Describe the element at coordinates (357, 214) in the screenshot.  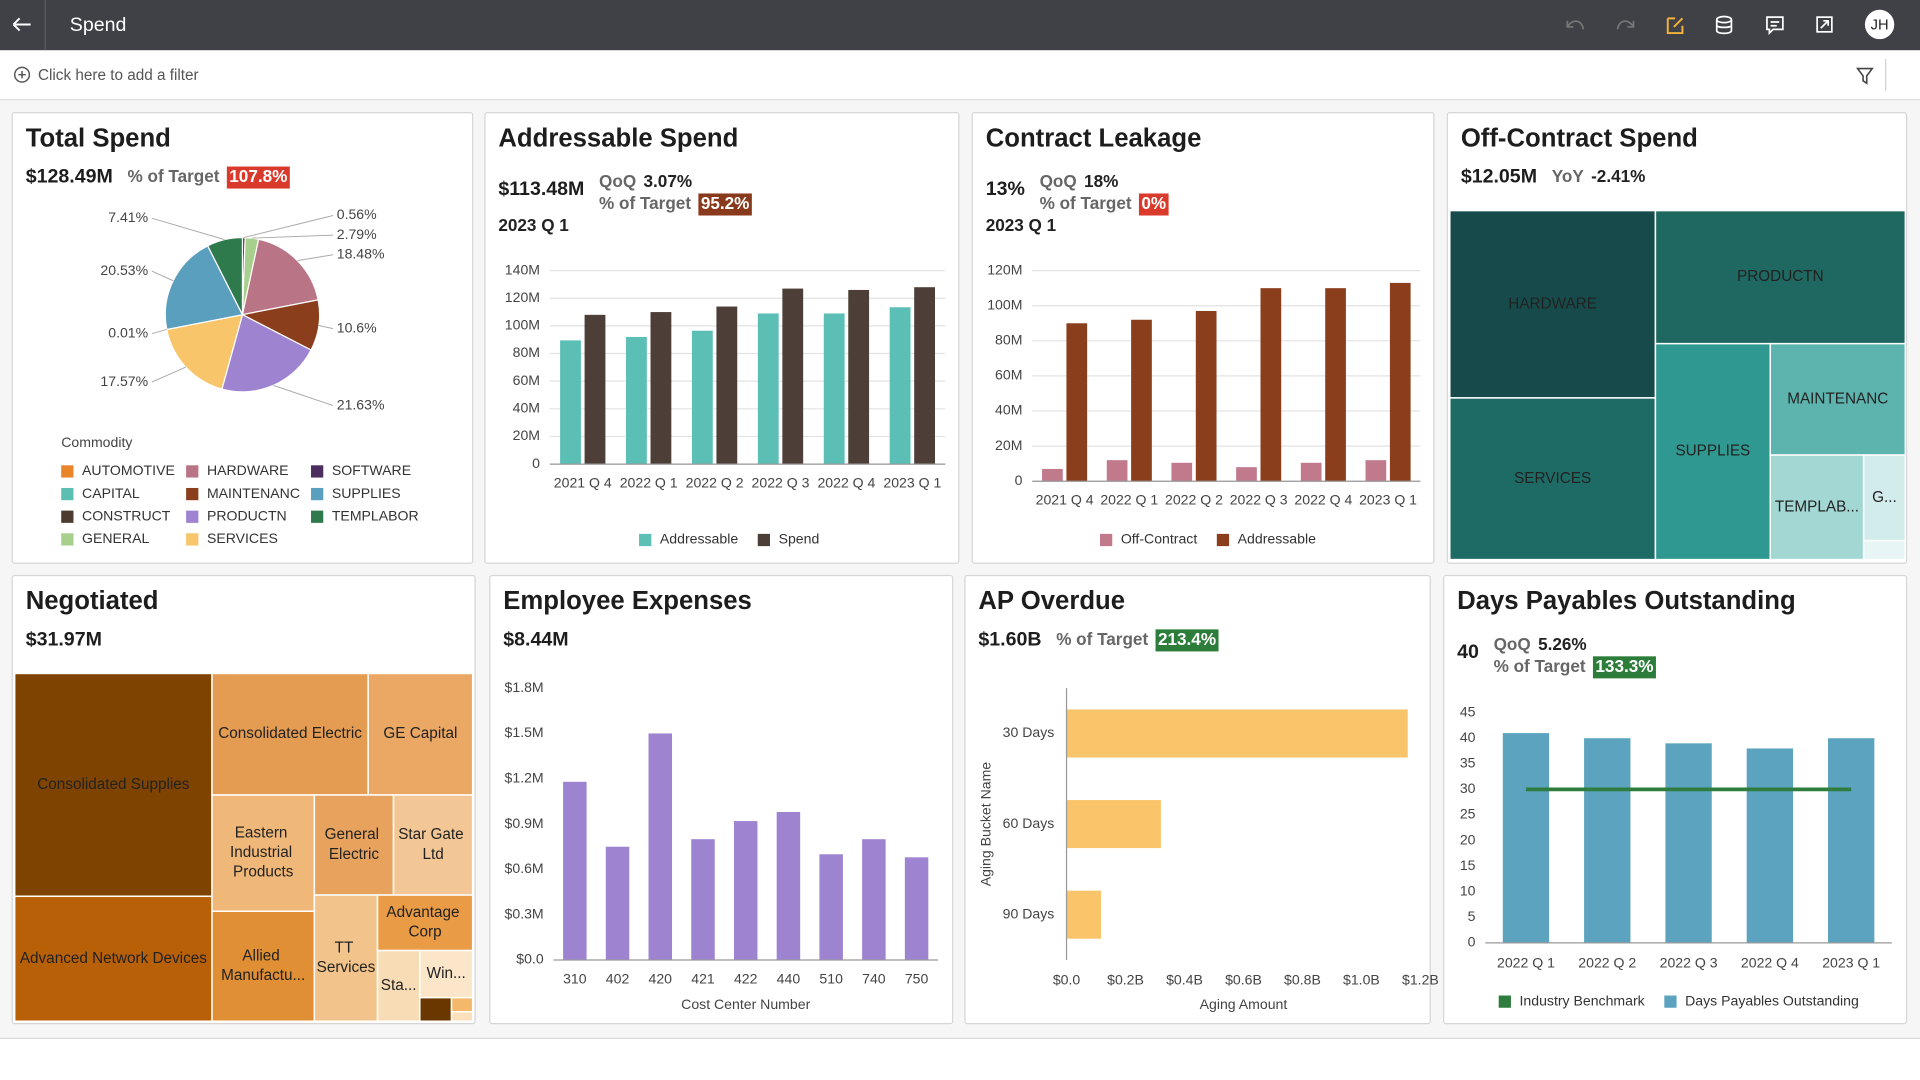
I see `slice-label: 0.56%` at that location.